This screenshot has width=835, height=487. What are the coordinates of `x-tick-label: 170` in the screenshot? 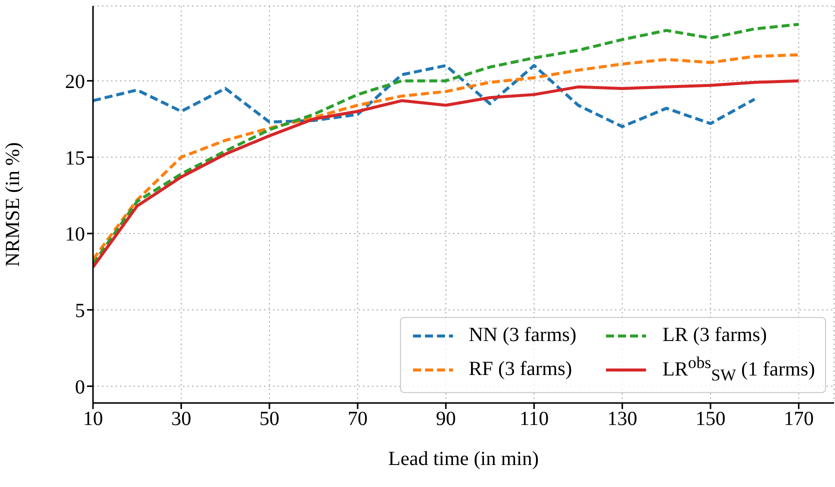 It's located at (799, 419).